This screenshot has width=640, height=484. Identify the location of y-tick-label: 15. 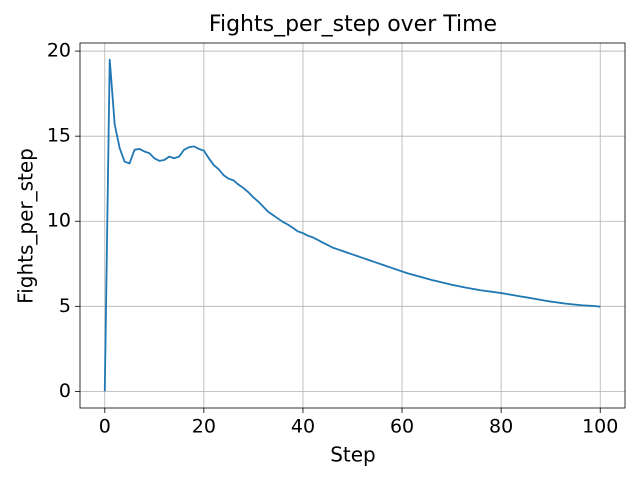
(59, 136).